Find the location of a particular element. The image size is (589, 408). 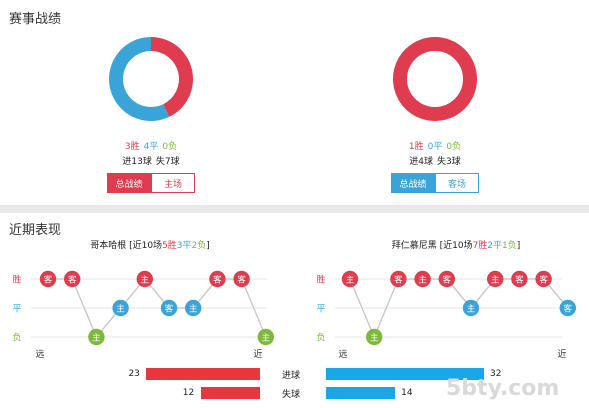

team1-form-draws: 3平 is located at coordinates (184, 246).